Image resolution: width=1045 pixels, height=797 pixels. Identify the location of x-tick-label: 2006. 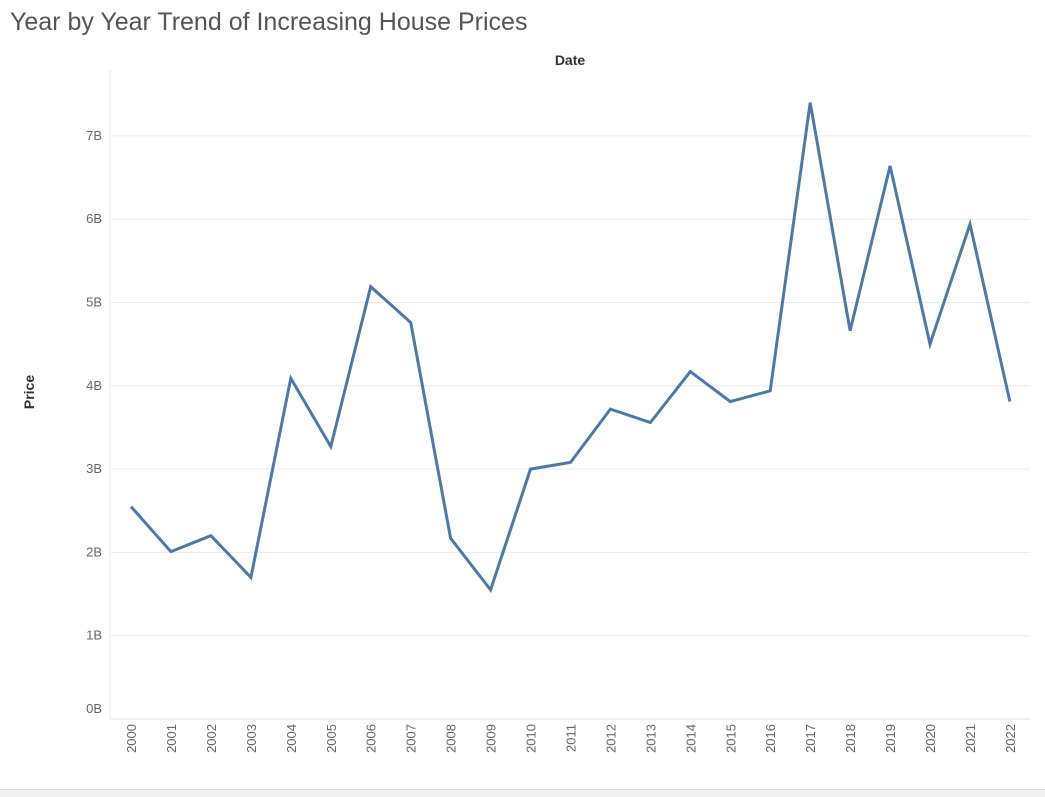
(371, 738).